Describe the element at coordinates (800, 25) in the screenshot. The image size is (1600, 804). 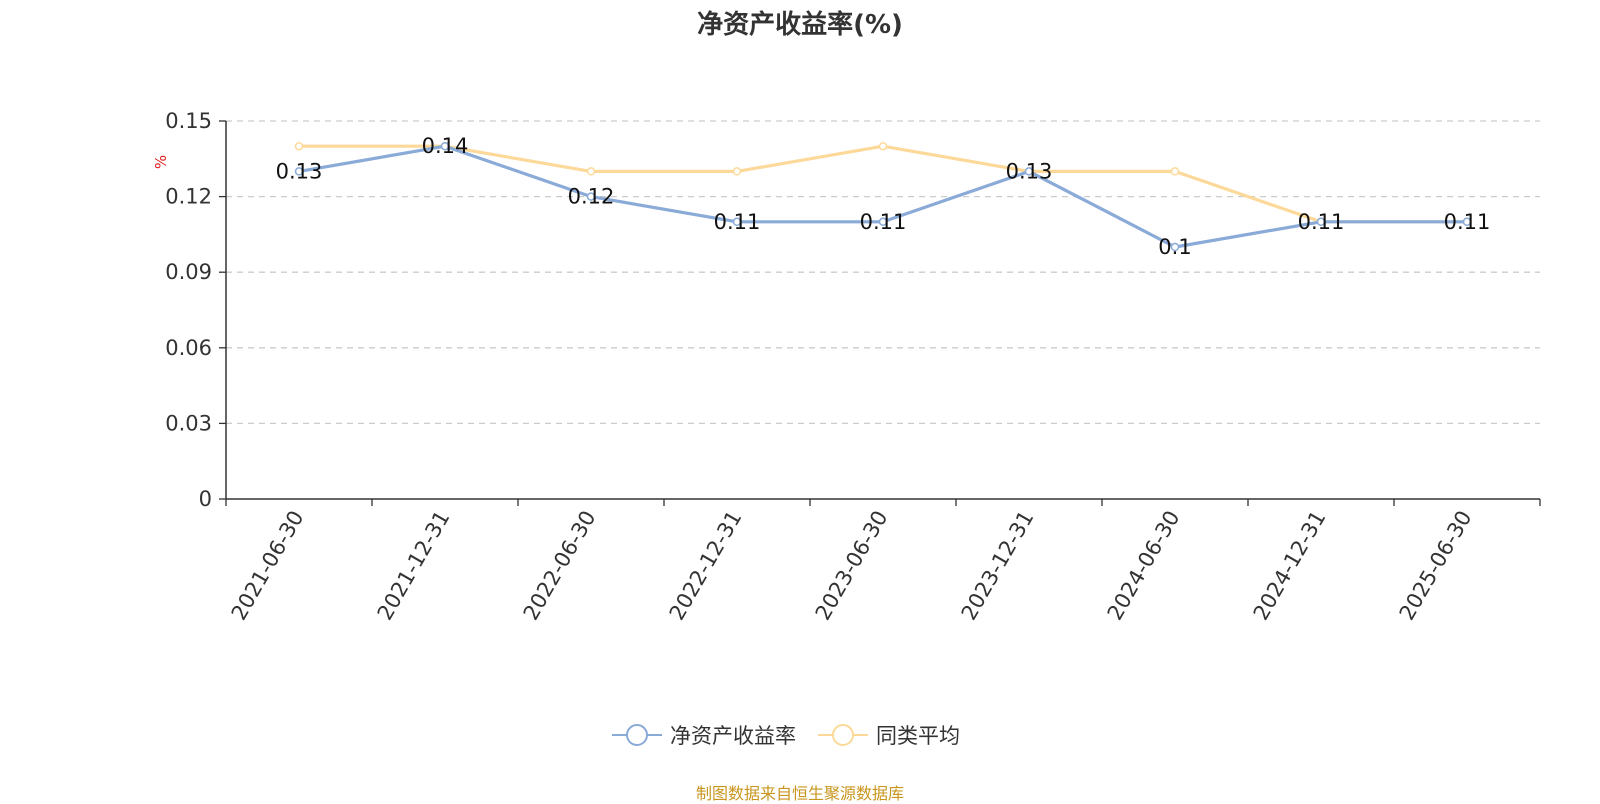
I see `chart-title: 净资产收益率(%)` at that location.